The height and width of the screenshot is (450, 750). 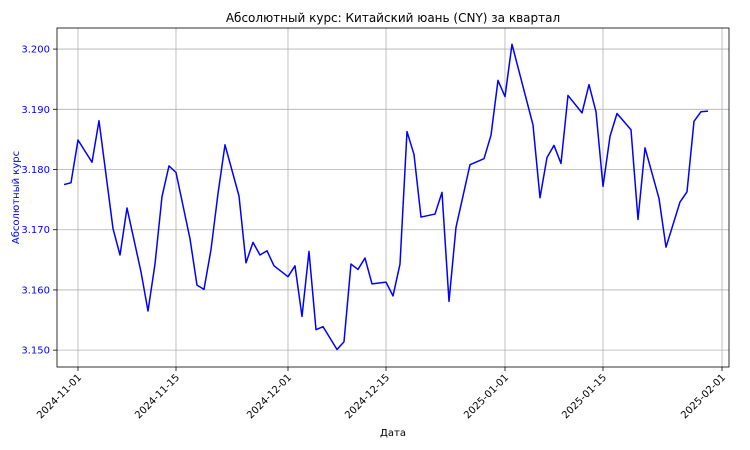 I want to click on y-tick-label: 3.160, so click(x=35, y=290).